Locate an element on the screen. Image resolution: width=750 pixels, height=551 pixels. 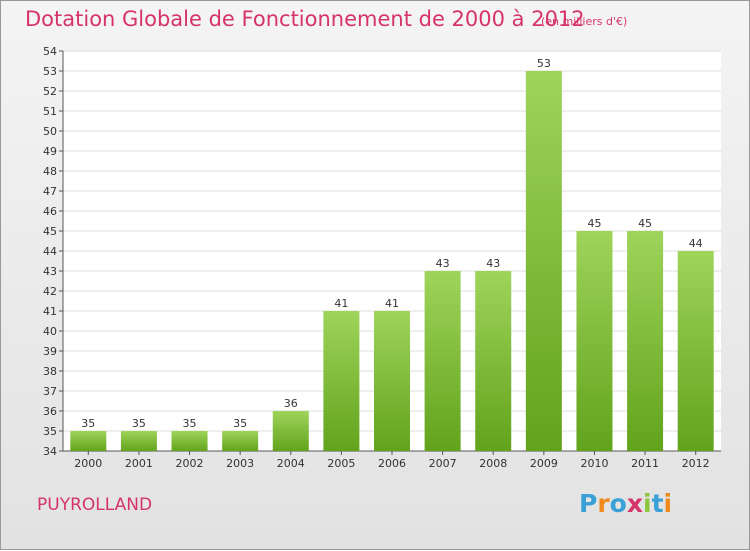
logo-letter: x is located at coordinates (634, 503).